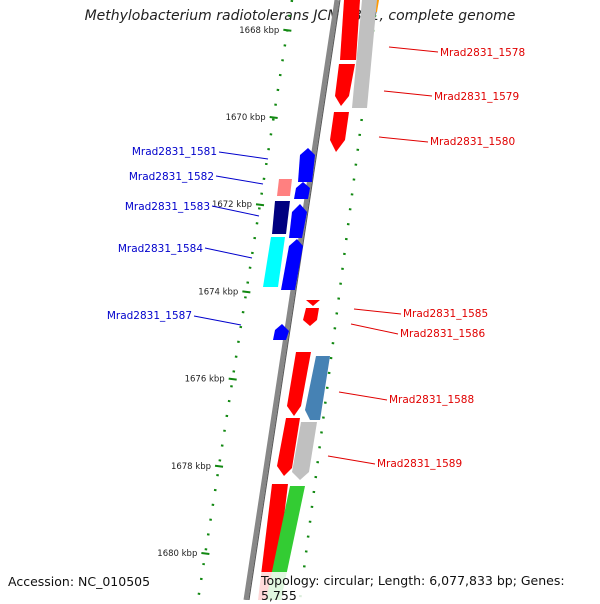 The height and width of the screenshot is (604, 600). Describe the element at coordinates (442, 334) in the screenshot. I see `gene-label: Mrad2831_1586` at that location.